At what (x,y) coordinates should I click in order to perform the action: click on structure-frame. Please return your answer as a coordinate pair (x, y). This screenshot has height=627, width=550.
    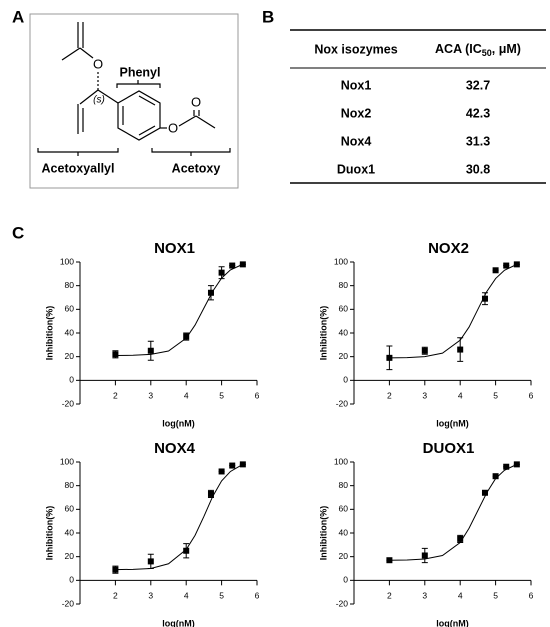
    Looking at the image, I should click on (134, 101).